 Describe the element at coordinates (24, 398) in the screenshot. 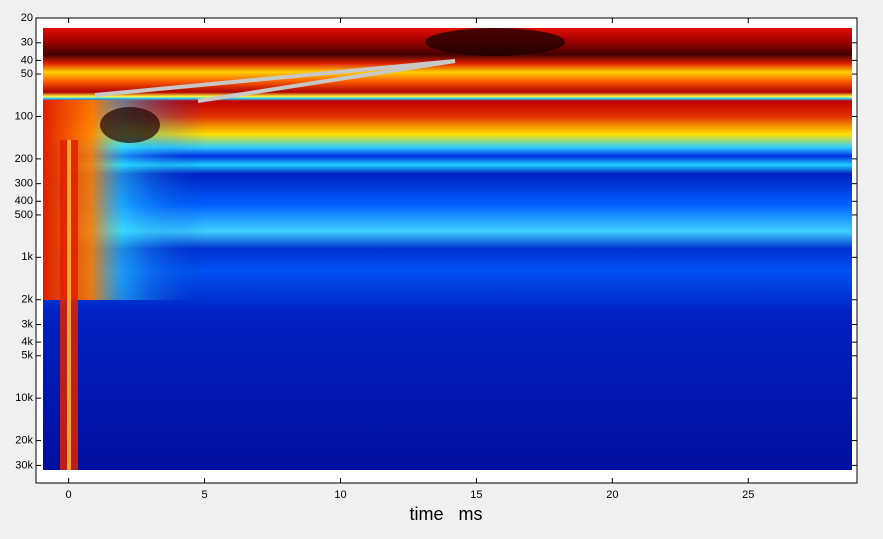

I see `y-tick-label: 10k` at that location.